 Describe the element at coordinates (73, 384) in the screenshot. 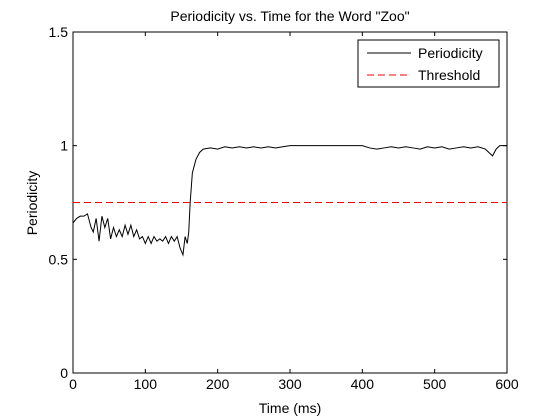

I see `x-tick-label: 0` at that location.